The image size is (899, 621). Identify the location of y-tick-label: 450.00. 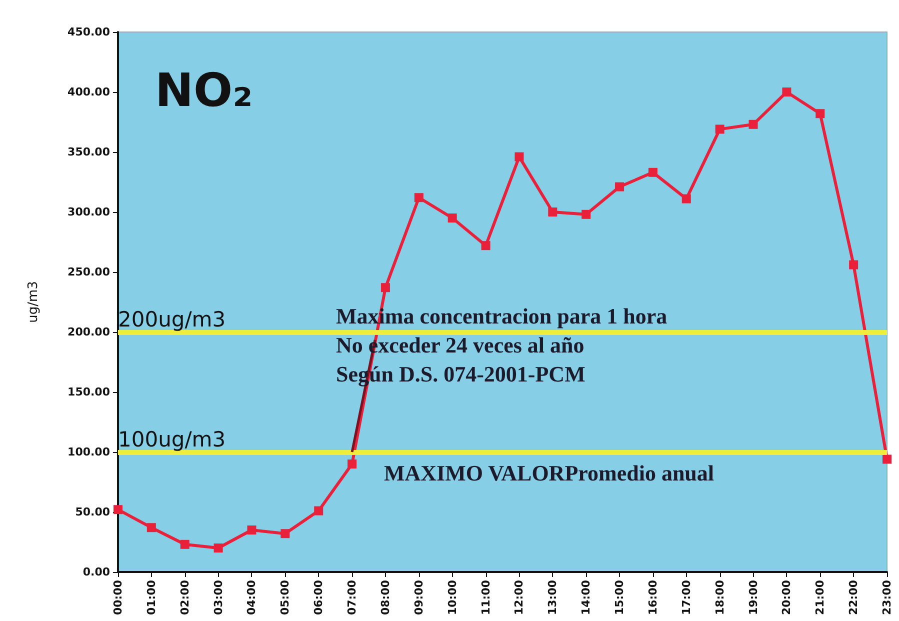
(89, 32).